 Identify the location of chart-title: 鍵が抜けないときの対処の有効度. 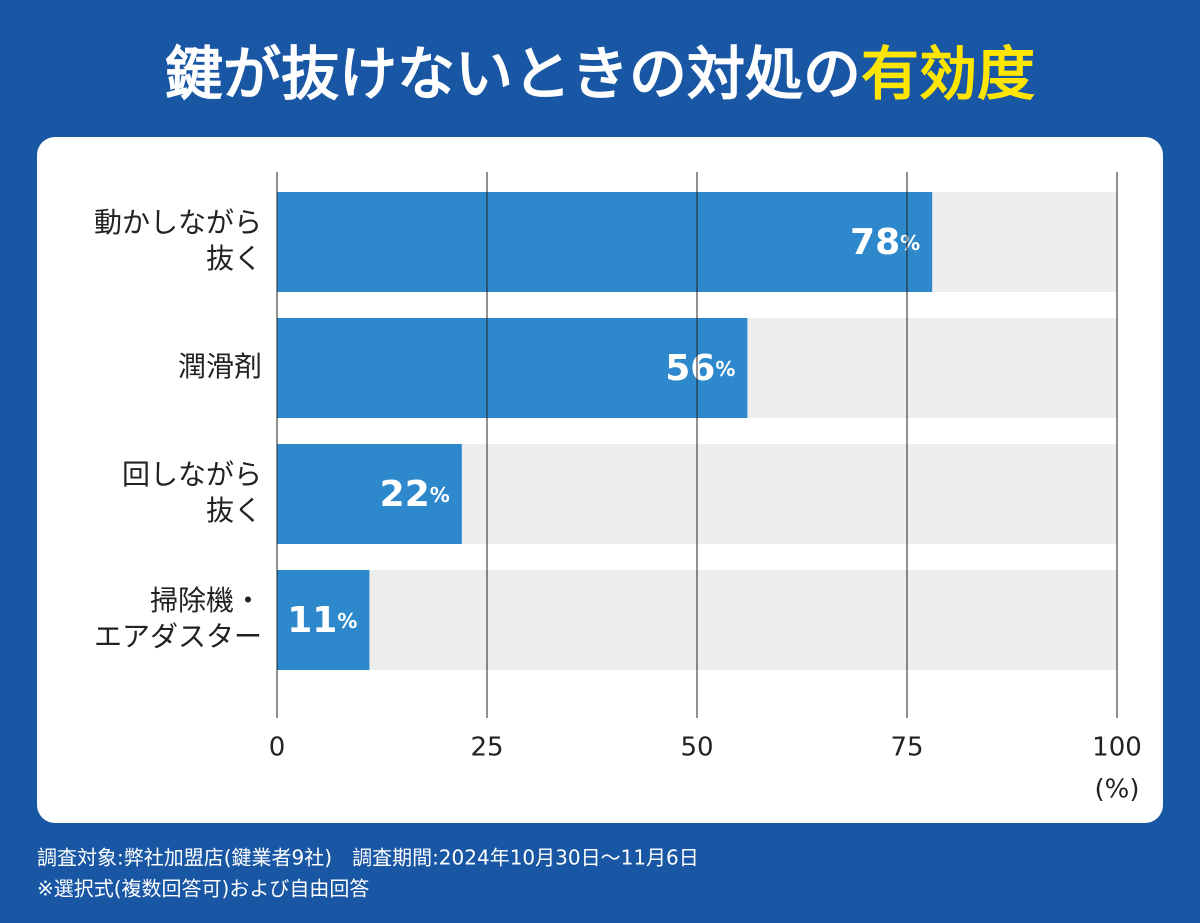
(600, 74).